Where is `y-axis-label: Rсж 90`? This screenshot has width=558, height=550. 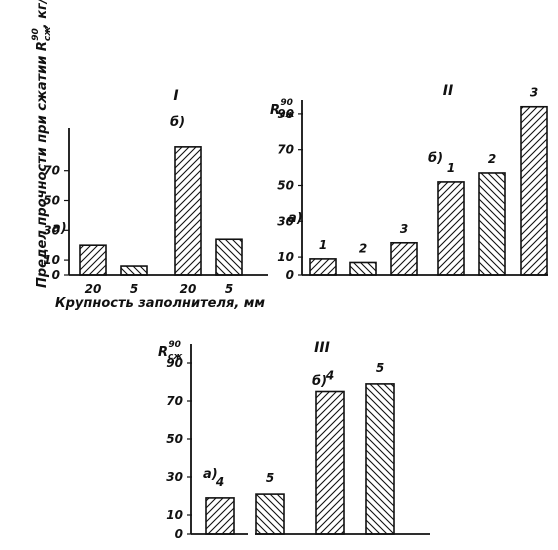
y-axis-label: Rсж 90 is located at coordinates (170, 351).